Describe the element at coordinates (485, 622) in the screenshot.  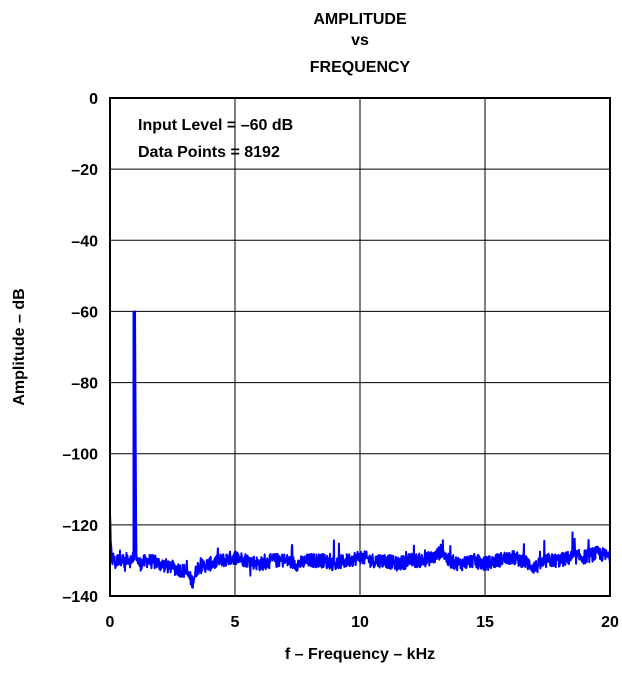
I see `x-tick-label: 15` at that location.